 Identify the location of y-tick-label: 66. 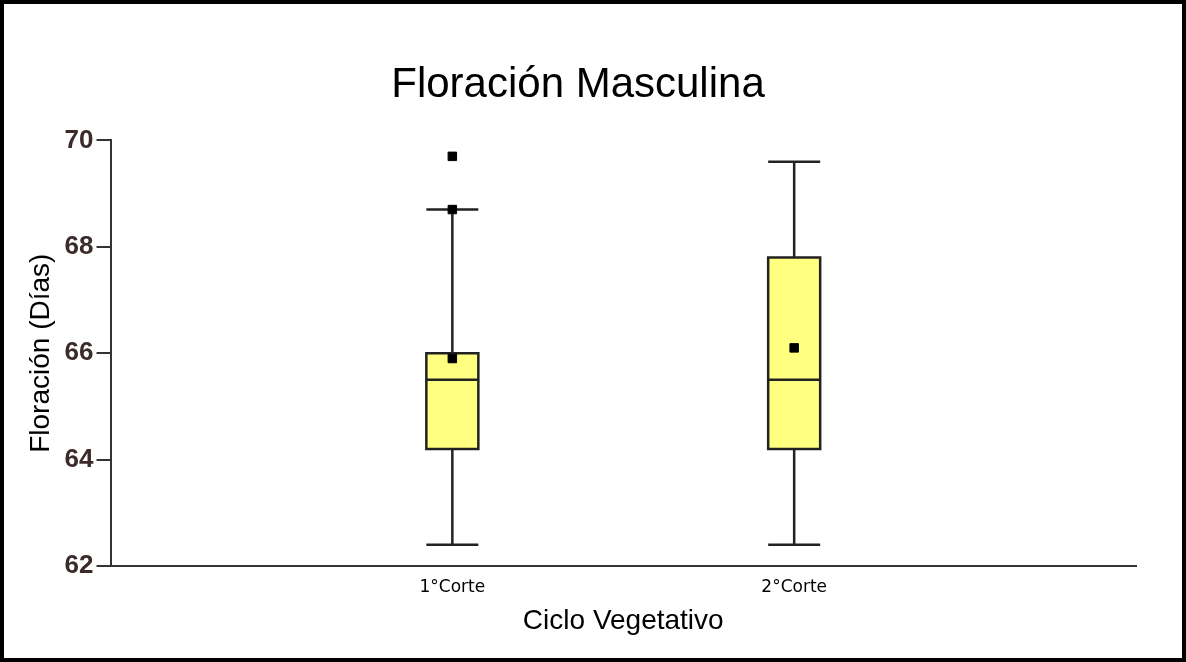
(79, 351).